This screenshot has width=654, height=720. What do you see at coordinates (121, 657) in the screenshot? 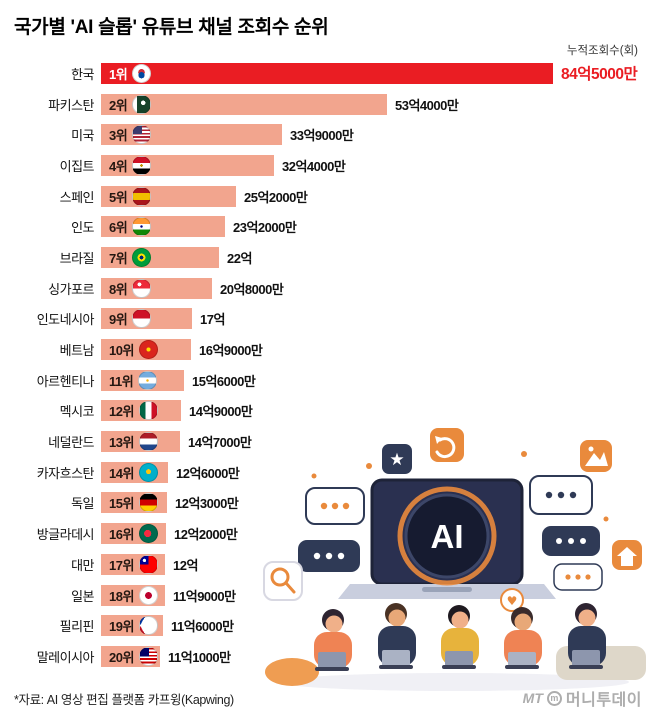
I see `rank-label: 20위` at bounding box center [121, 657].